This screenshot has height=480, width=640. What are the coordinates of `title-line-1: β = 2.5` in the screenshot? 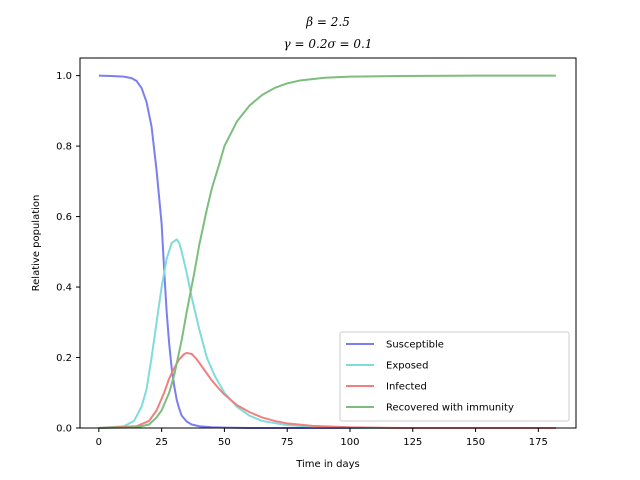 It's located at (327, 22).